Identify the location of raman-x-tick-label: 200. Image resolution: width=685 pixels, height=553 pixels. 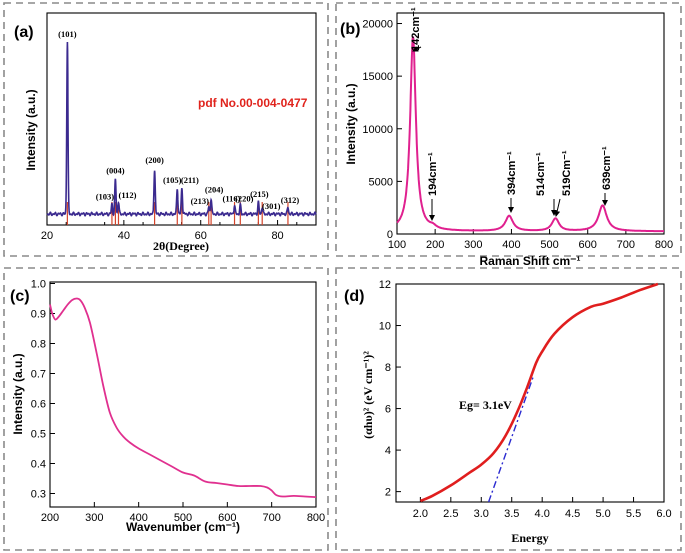
(435, 245).